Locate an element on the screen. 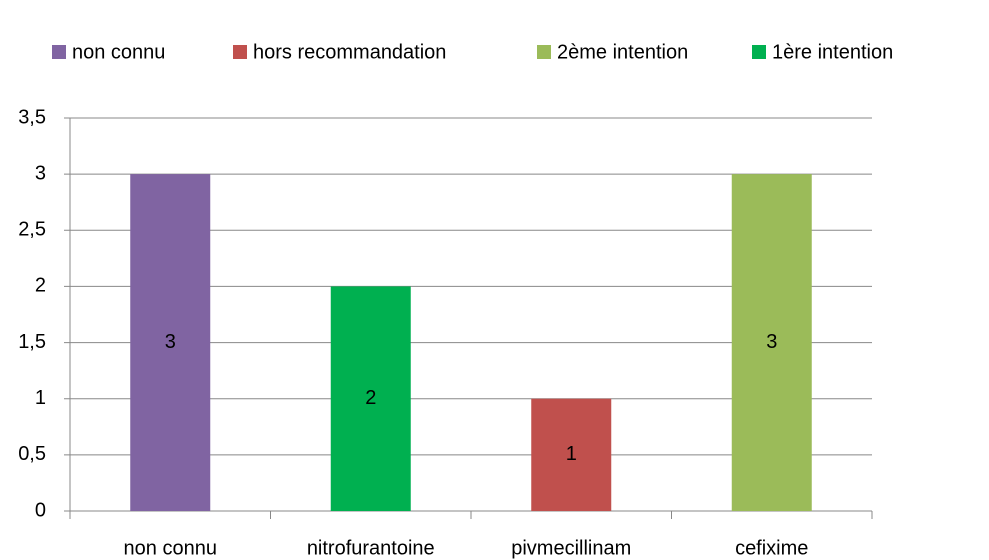 The width and height of the screenshot is (989, 560). x-tick-label: non connu is located at coordinates (170, 548).